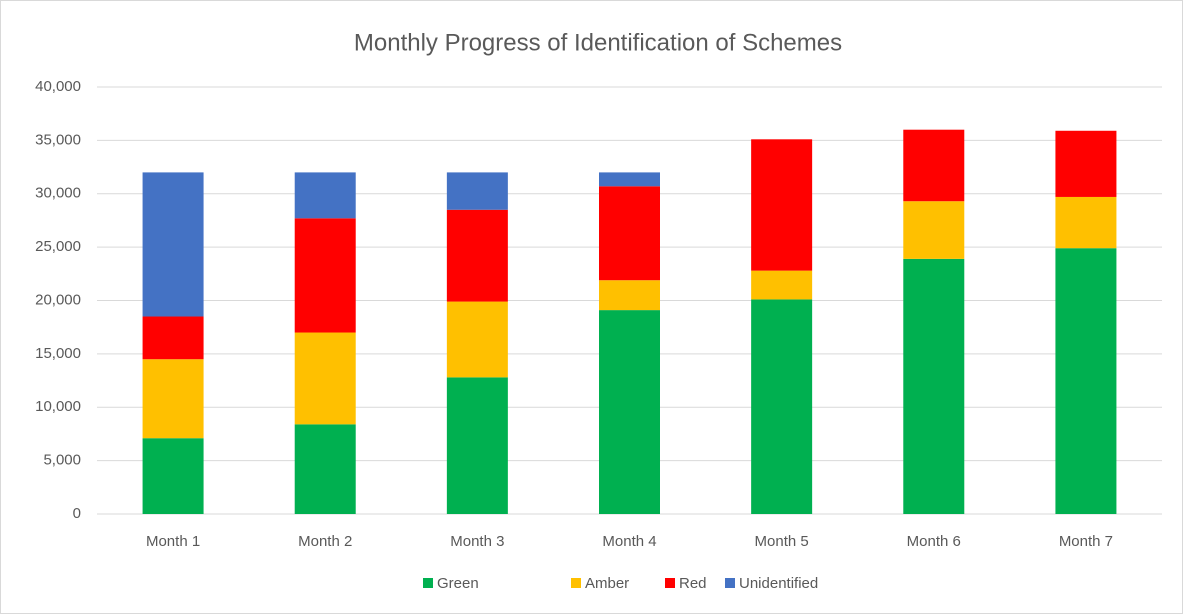 Image resolution: width=1183 pixels, height=614 pixels. Describe the element at coordinates (58, 299) in the screenshot. I see `y-tick-label: 20,000` at that location.